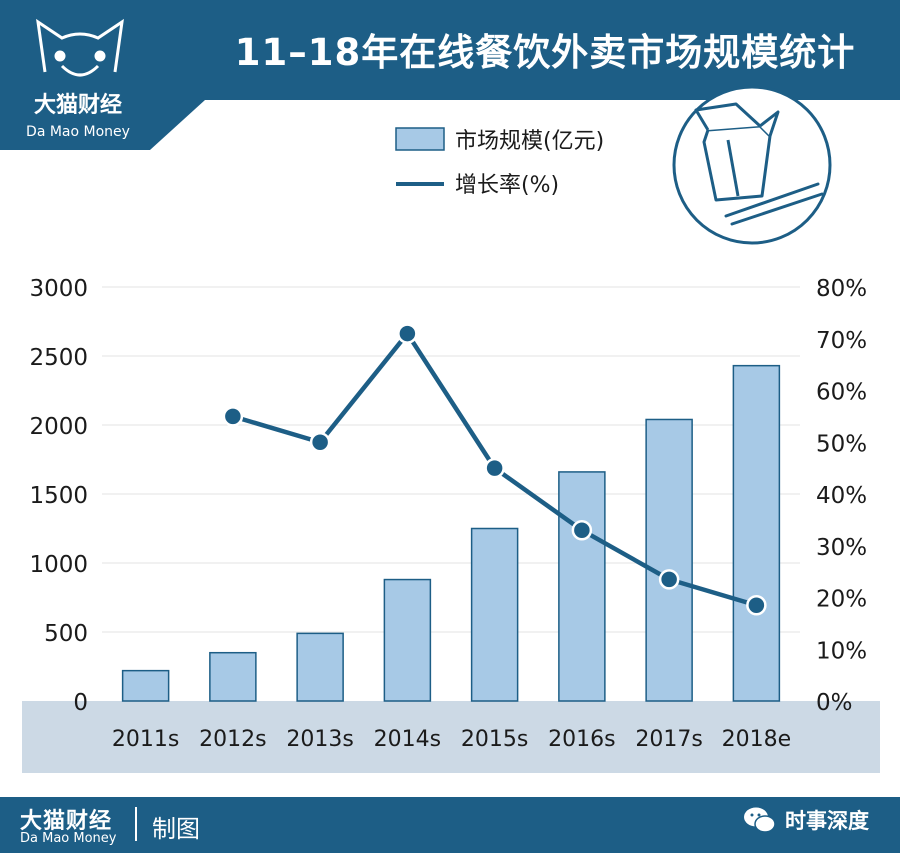 This screenshot has width=900, height=853. What do you see at coordinates (58, 427) in the screenshot?
I see `y-left-tick-label: 2000` at bounding box center [58, 427].